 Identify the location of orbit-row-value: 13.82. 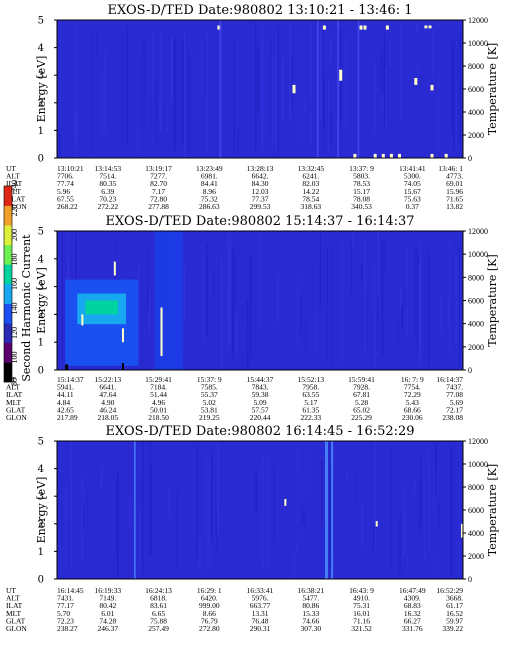
(454, 206).